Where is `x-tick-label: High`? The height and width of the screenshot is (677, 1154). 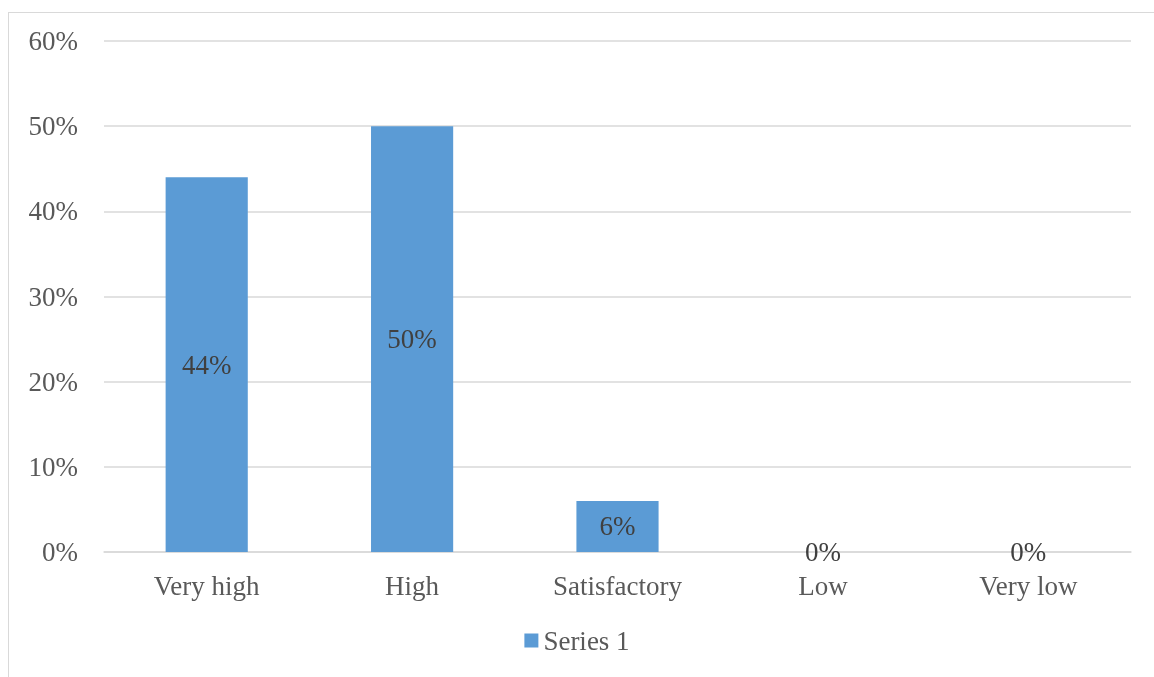
x-tick-label: High is located at coordinates (412, 585).